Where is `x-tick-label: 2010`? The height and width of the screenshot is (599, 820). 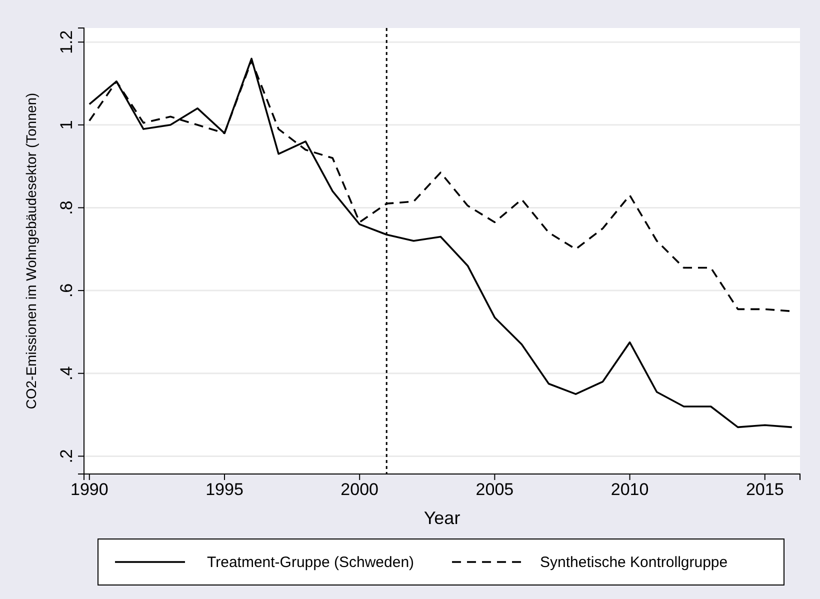
x-tick-label: 2010 is located at coordinates (629, 490).